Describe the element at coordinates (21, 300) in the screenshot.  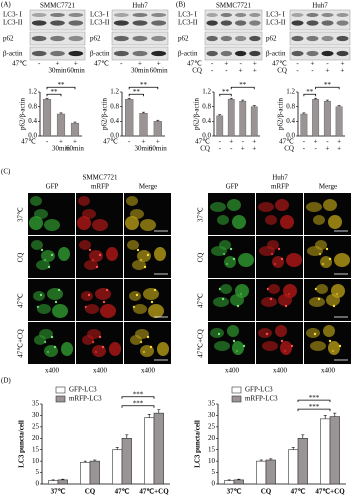
I see `micro-row: 47℃` at that location.